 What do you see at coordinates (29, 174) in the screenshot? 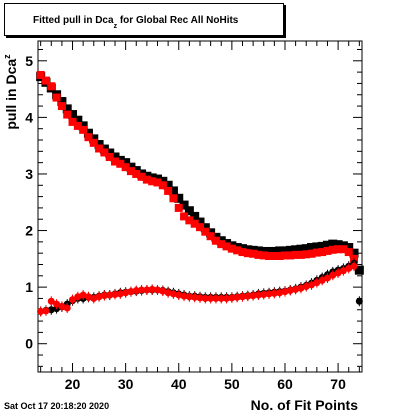
I see `y-tick-label: 3` at bounding box center [29, 174].